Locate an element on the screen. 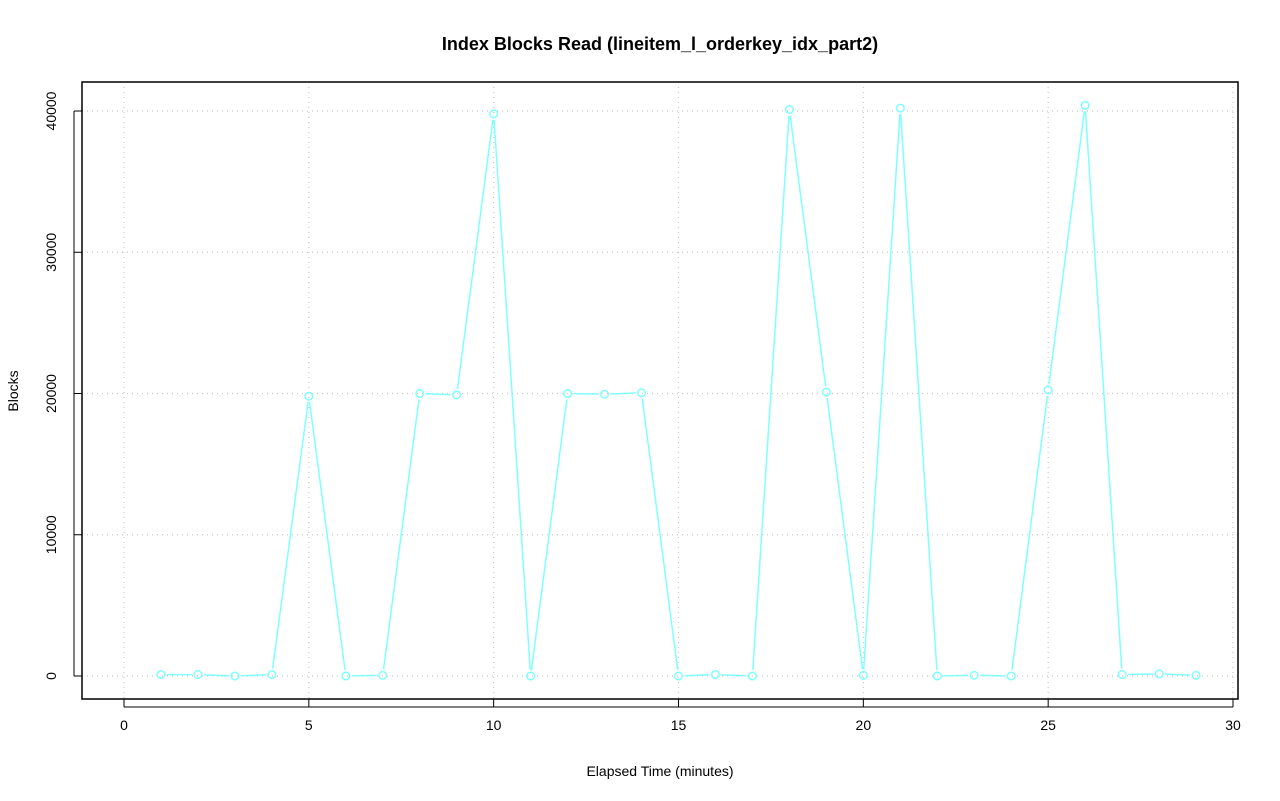  y-tick-label: 10000 is located at coordinates (51, 534).